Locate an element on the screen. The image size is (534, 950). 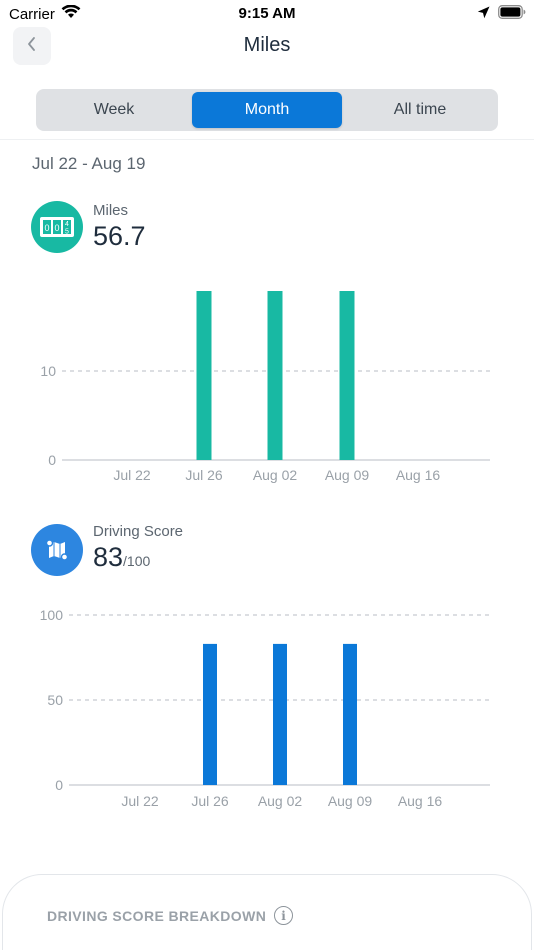
info-icon: i is located at coordinates (284, 915).